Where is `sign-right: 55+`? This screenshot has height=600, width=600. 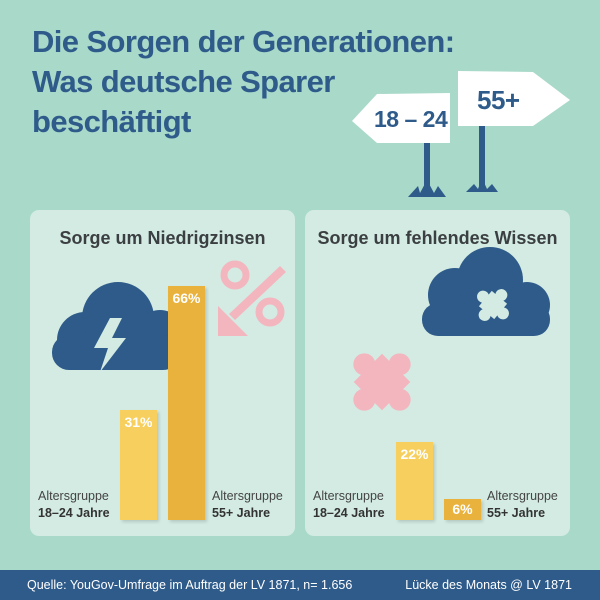 sign-right: 55+ is located at coordinates (498, 100).